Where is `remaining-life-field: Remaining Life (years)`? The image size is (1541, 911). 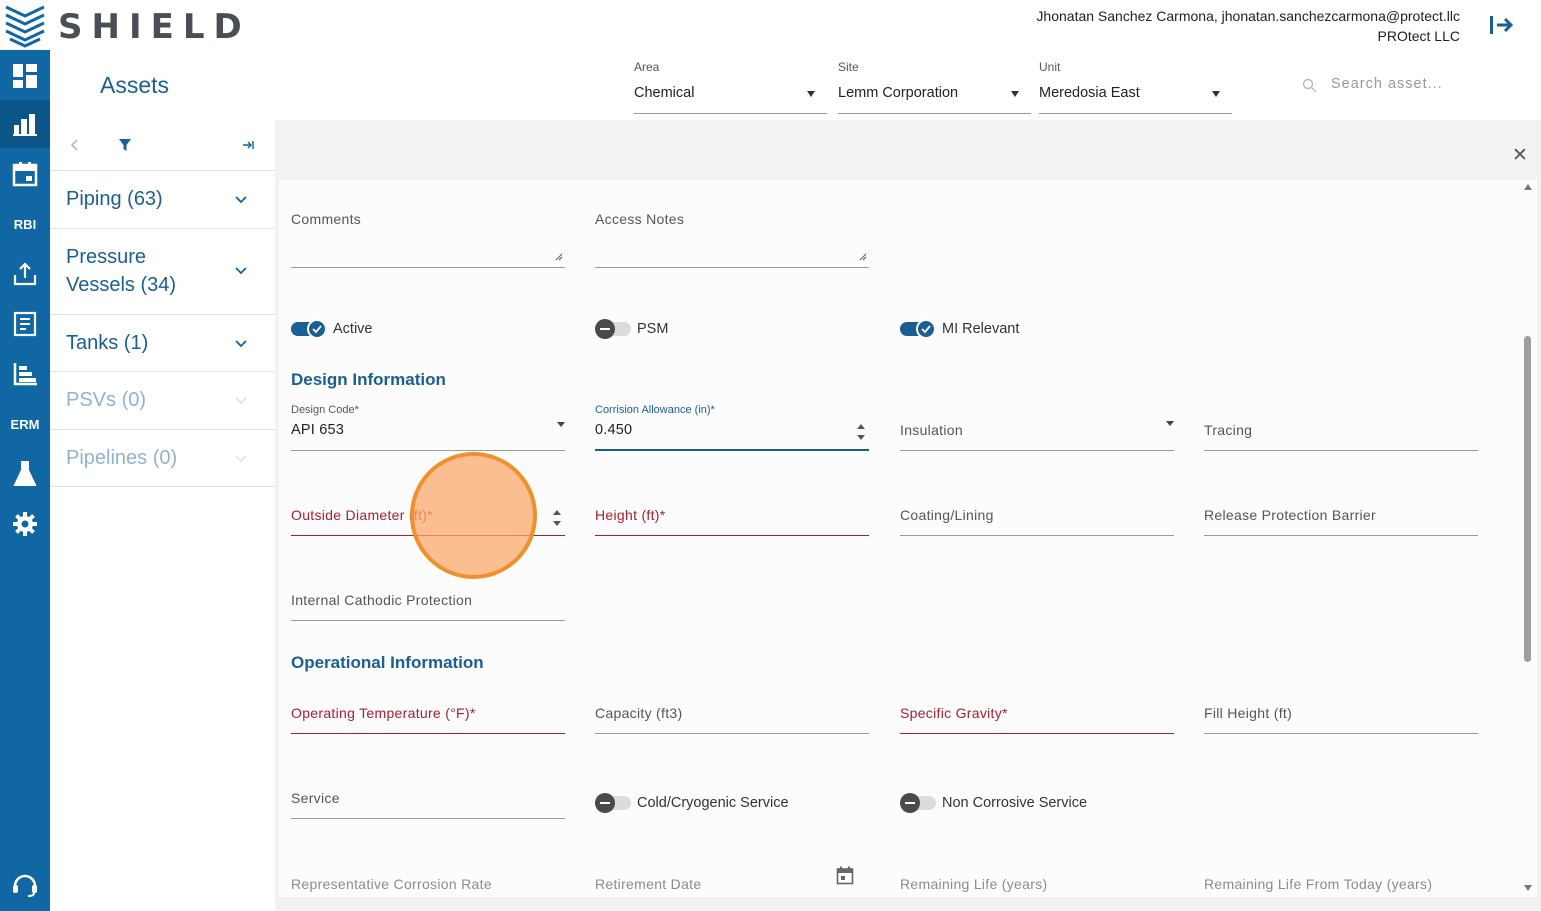 remaining-life-field: Remaining Life (years) is located at coordinates (1037, 889).